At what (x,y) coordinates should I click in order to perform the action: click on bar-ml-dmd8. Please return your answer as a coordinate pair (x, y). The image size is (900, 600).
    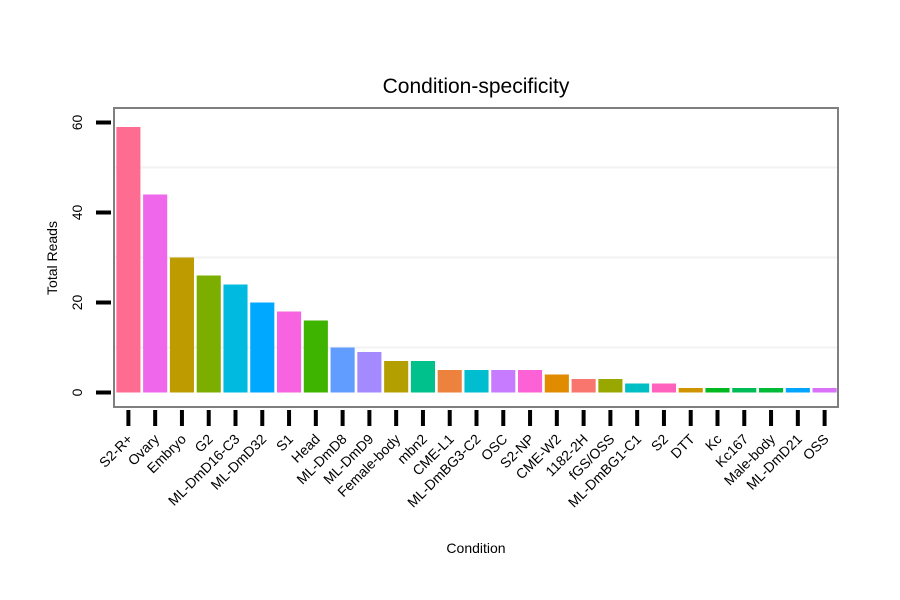
    Looking at the image, I should click on (342, 370).